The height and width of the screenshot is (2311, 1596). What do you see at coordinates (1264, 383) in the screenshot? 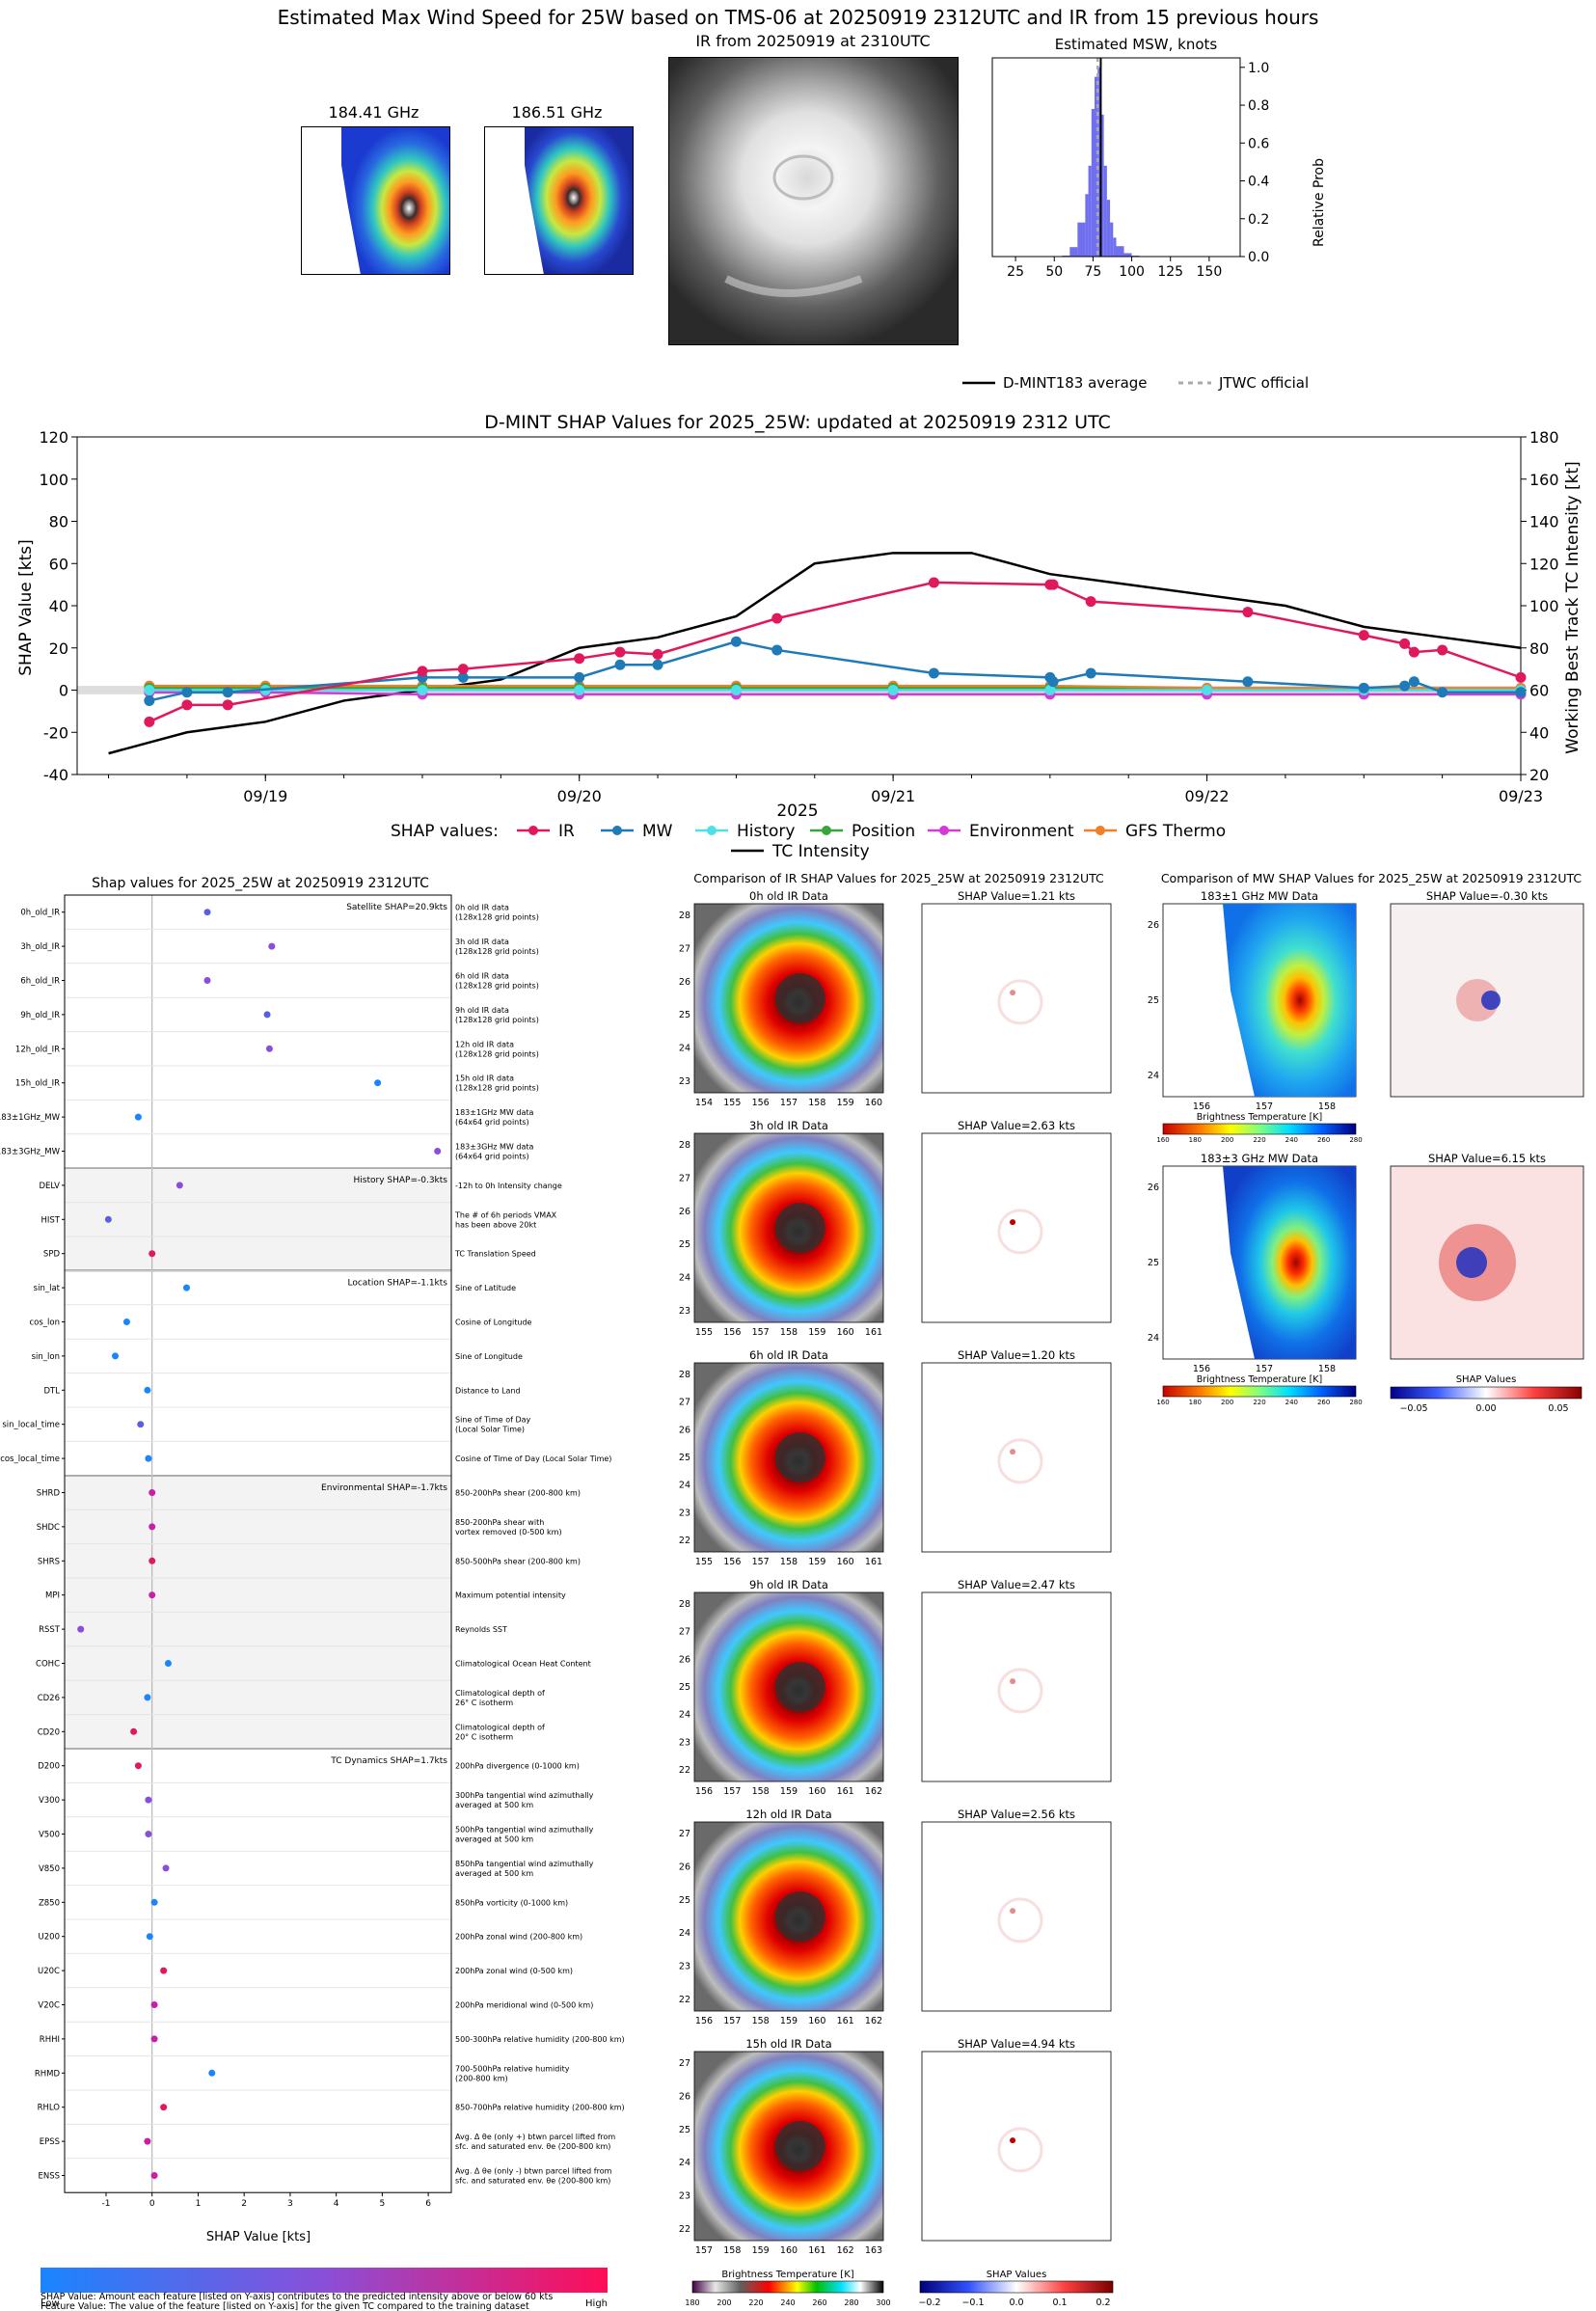
I see `hist-legend-jtwc: JTWC official` at bounding box center [1264, 383].